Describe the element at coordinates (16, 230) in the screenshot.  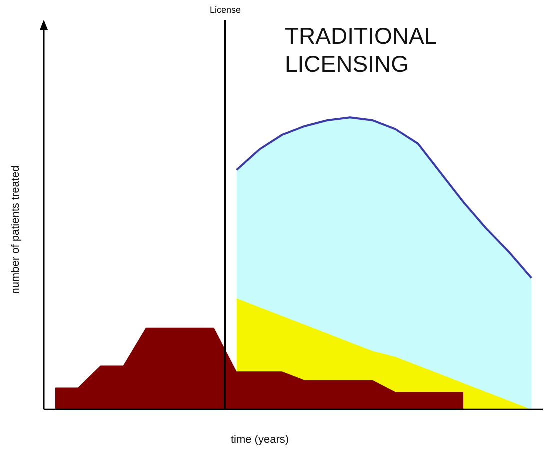
I see `y-axis-title: number of patients treated` at that location.